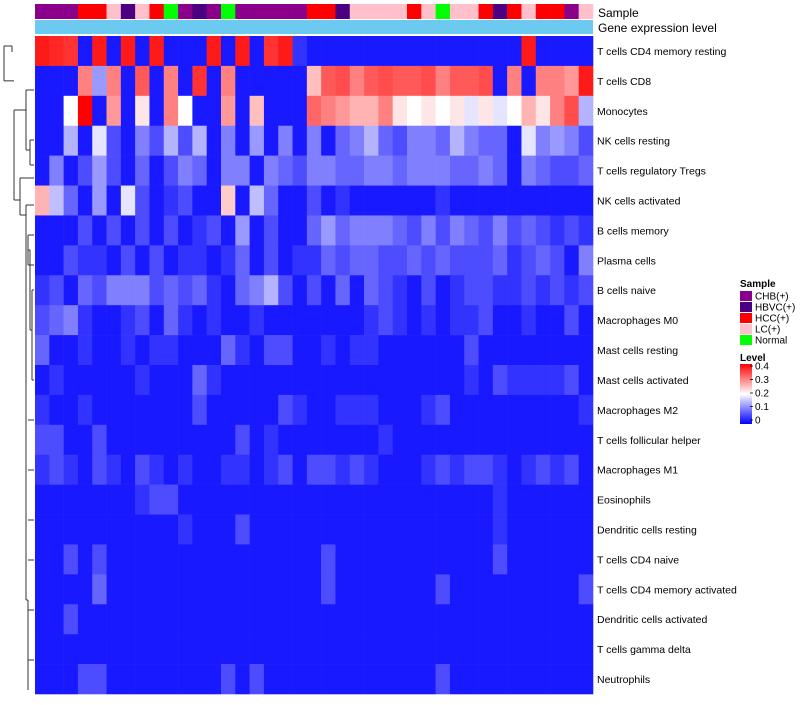 Image resolution: width=800 pixels, height=705 pixels. What do you see at coordinates (637, 351) in the screenshot?
I see `row-label: Mast cells resting` at bounding box center [637, 351].